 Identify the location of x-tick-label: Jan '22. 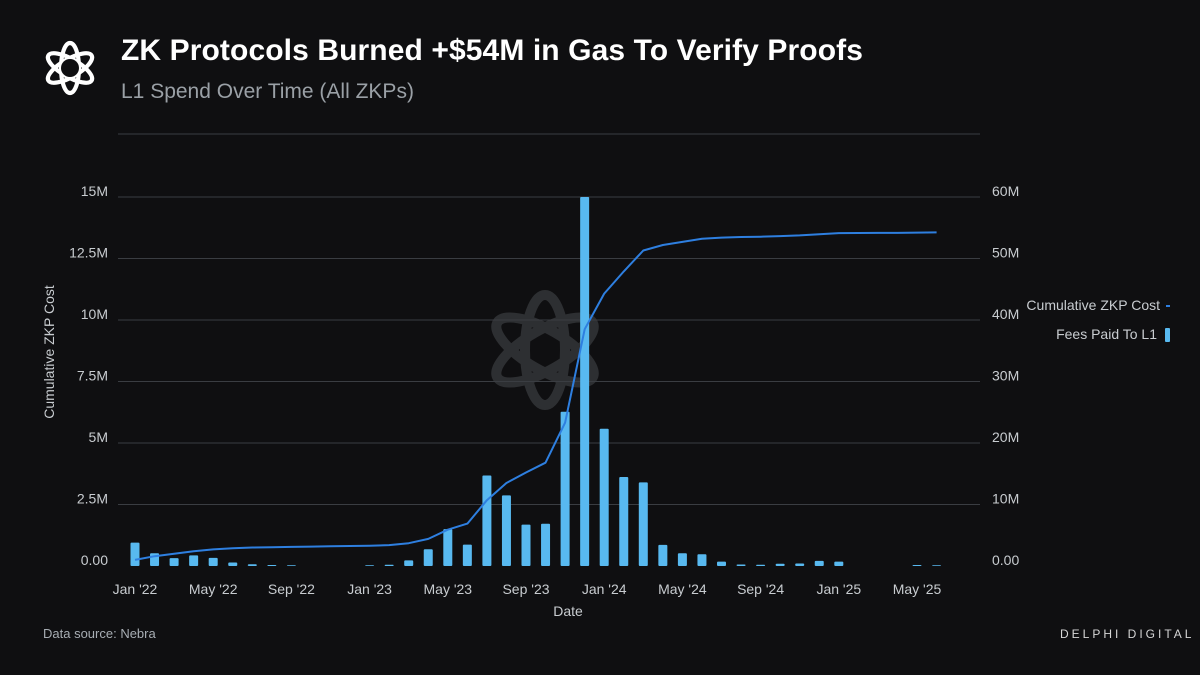
(135, 589).